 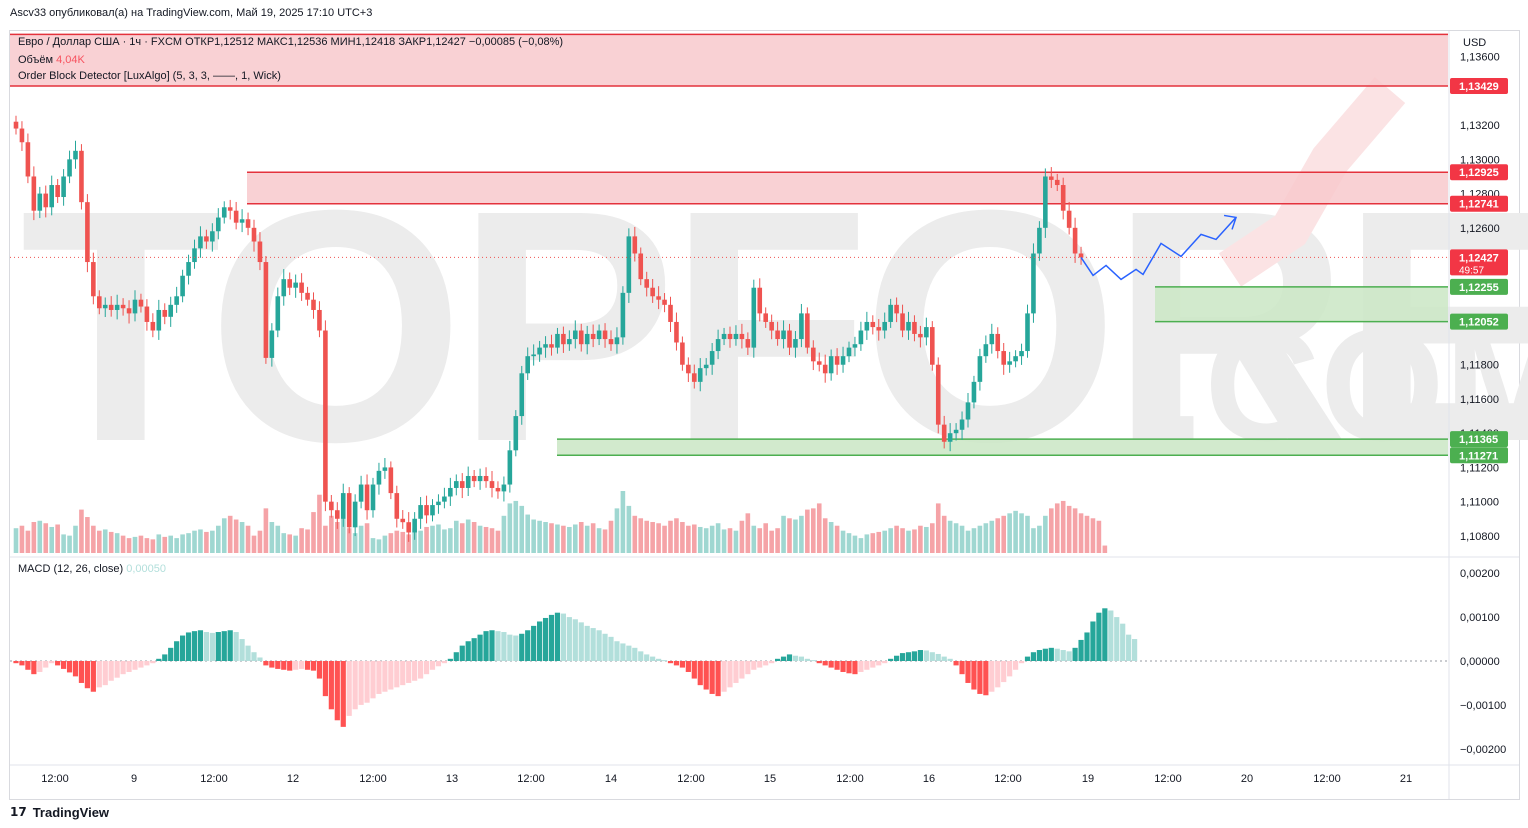 What do you see at coordinates (59, 812) in the screenshot?
I see `footer-brand: 𝟭𝟳 TradingView` at bounding box center [59, 812].